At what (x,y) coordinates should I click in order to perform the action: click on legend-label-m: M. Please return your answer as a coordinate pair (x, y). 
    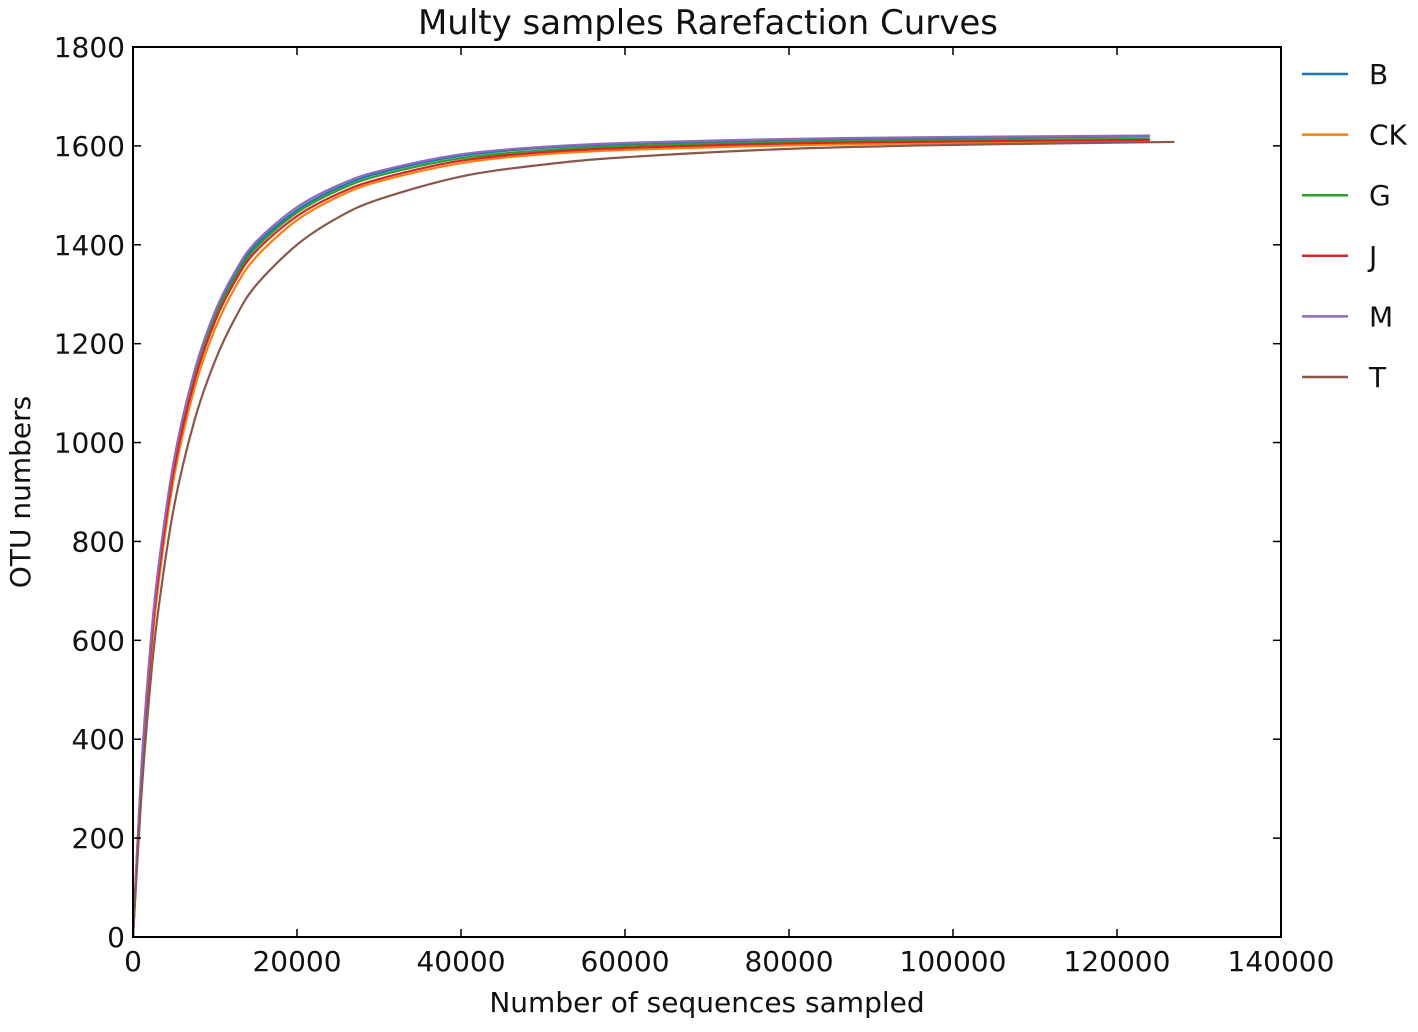
    Looking at the image, I should click on (1381, 316).